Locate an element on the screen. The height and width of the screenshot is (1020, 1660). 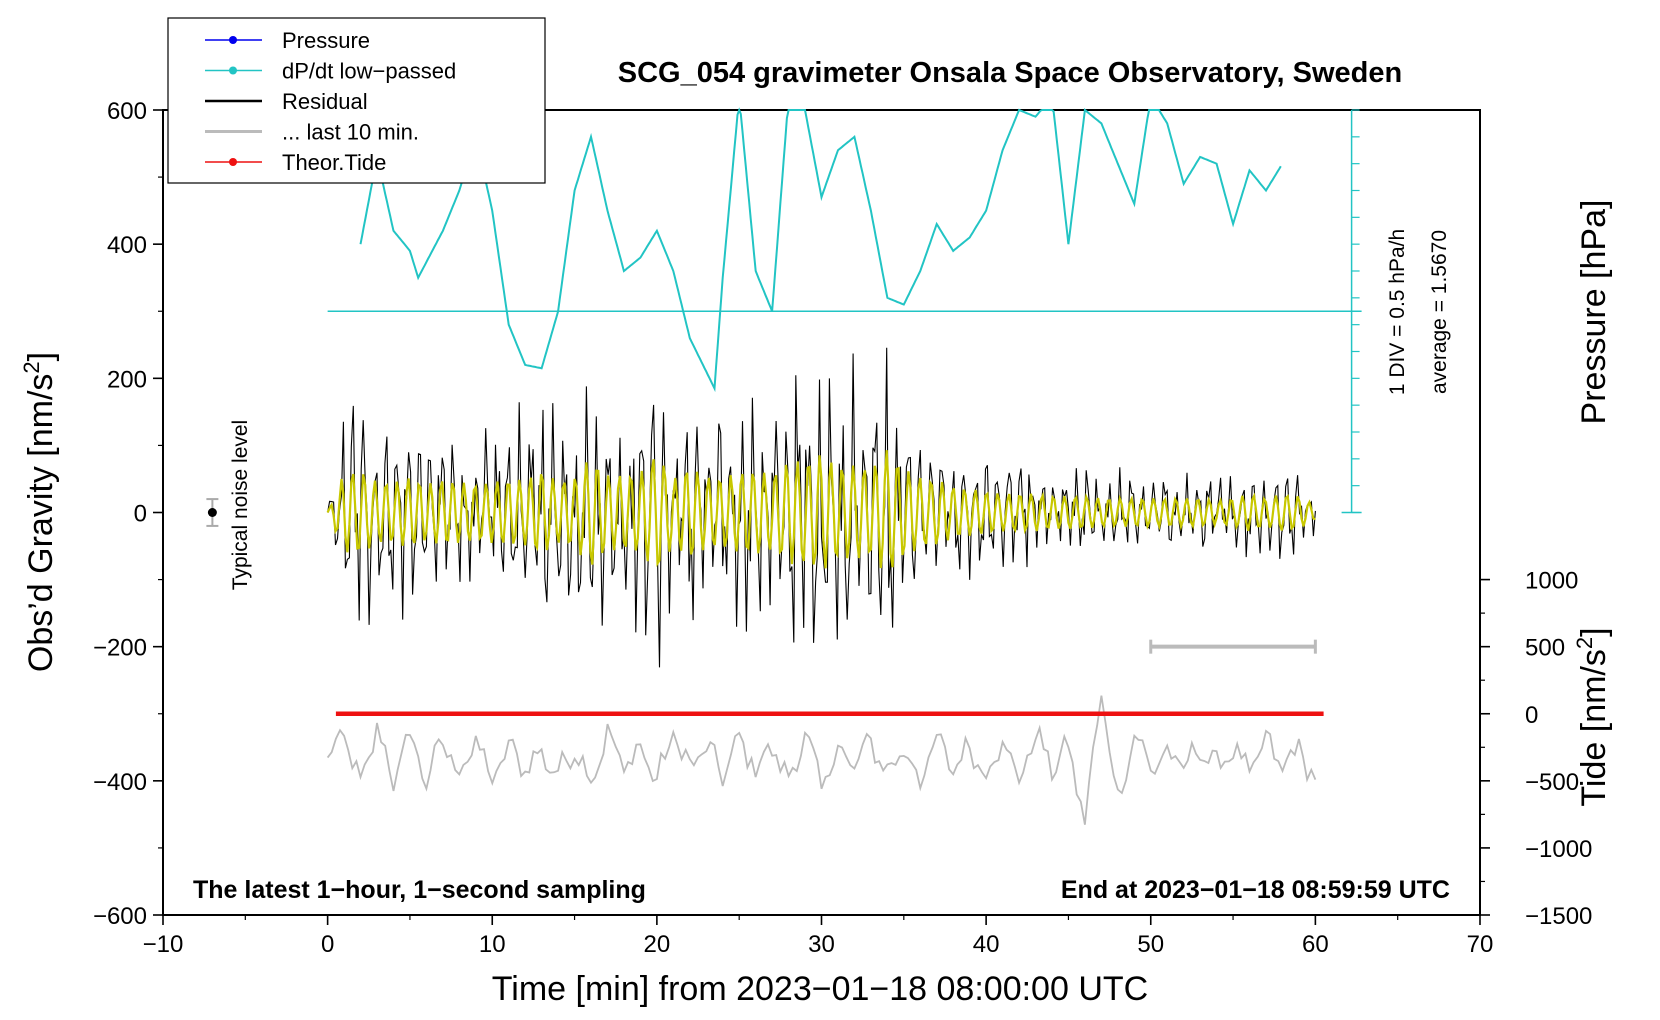
x-tick-label: 50 is located at coordinates (1150, 944).